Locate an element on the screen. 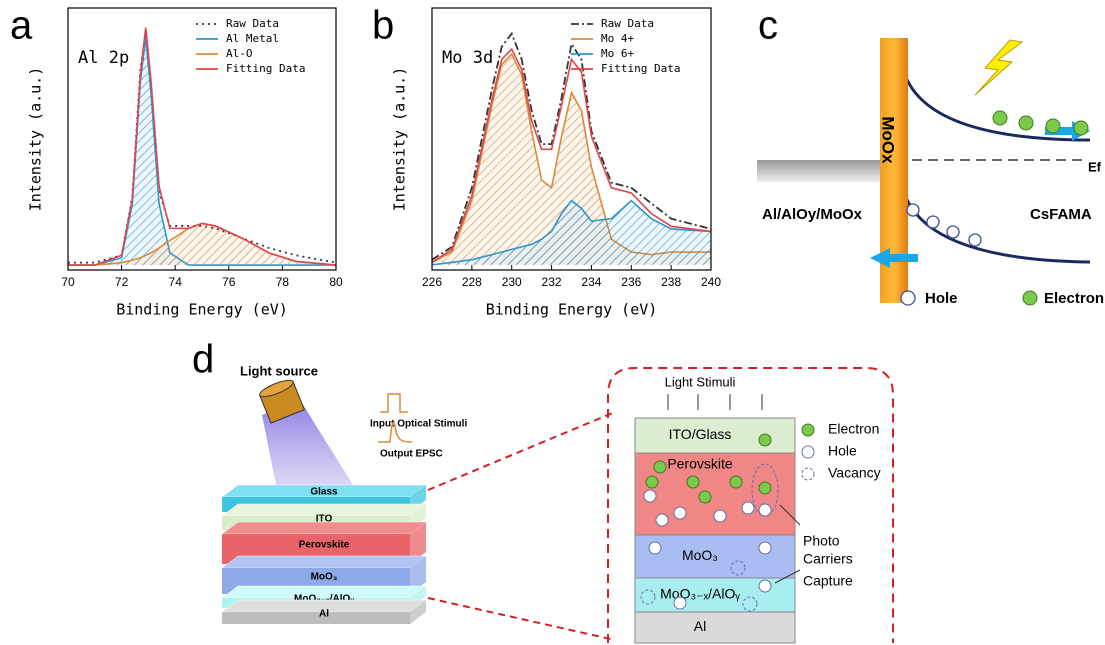 The height and width of the screenshot is (645, 1105). x-tick-label: 234 is located at coordinates (591, 282).